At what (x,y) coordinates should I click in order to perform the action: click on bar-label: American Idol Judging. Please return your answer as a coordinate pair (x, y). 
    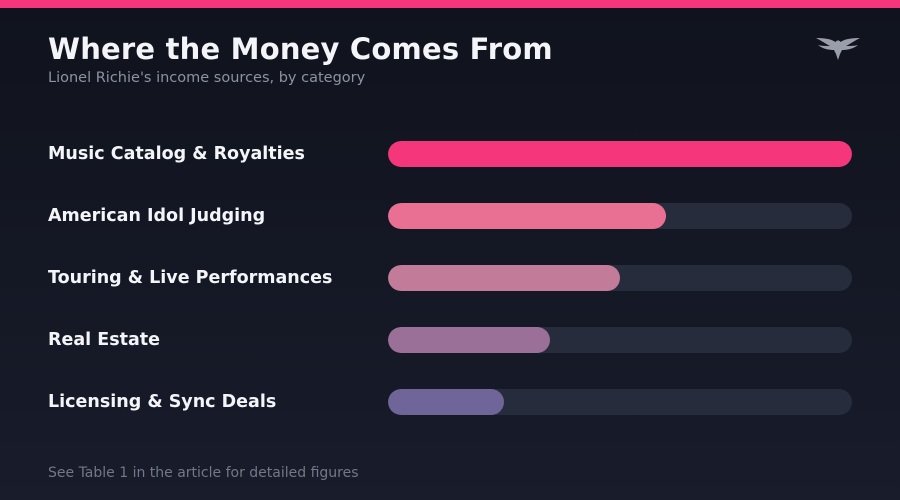
    Looking at the image, I should click on (157, 216).